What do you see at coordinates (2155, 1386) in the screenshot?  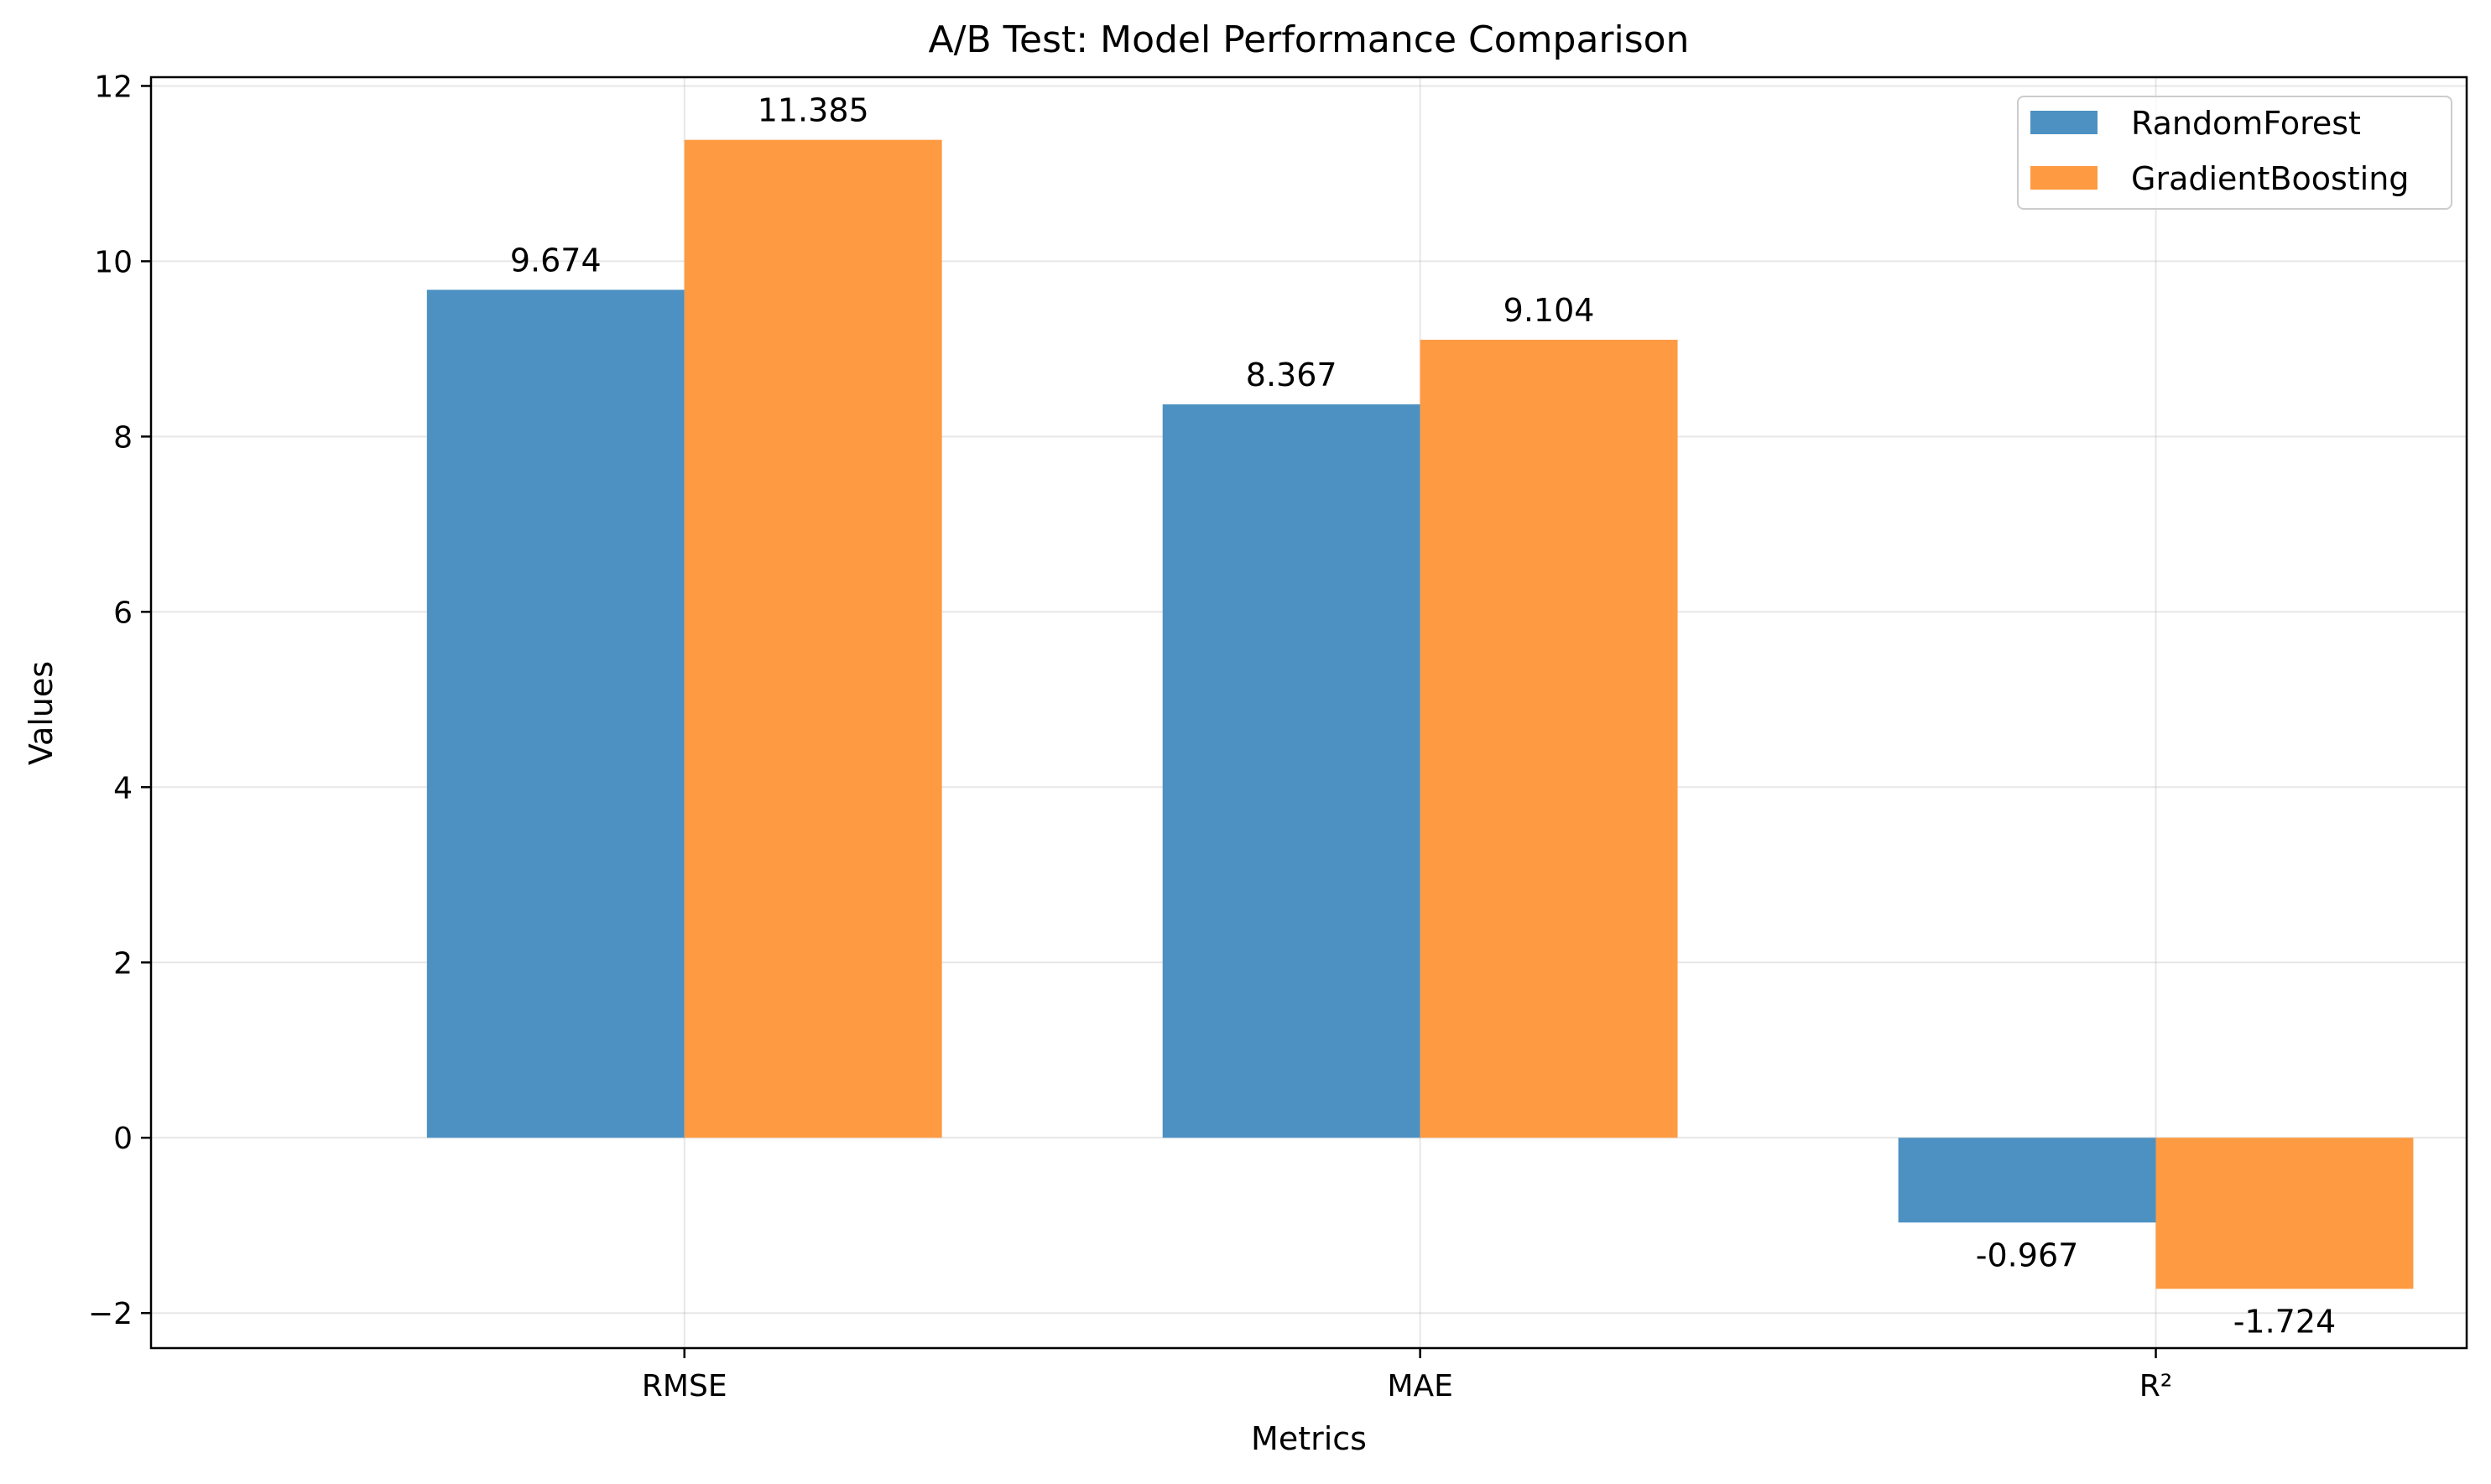 I see `x-tick-label-r: R²` at bounding box center [2155, 1386].